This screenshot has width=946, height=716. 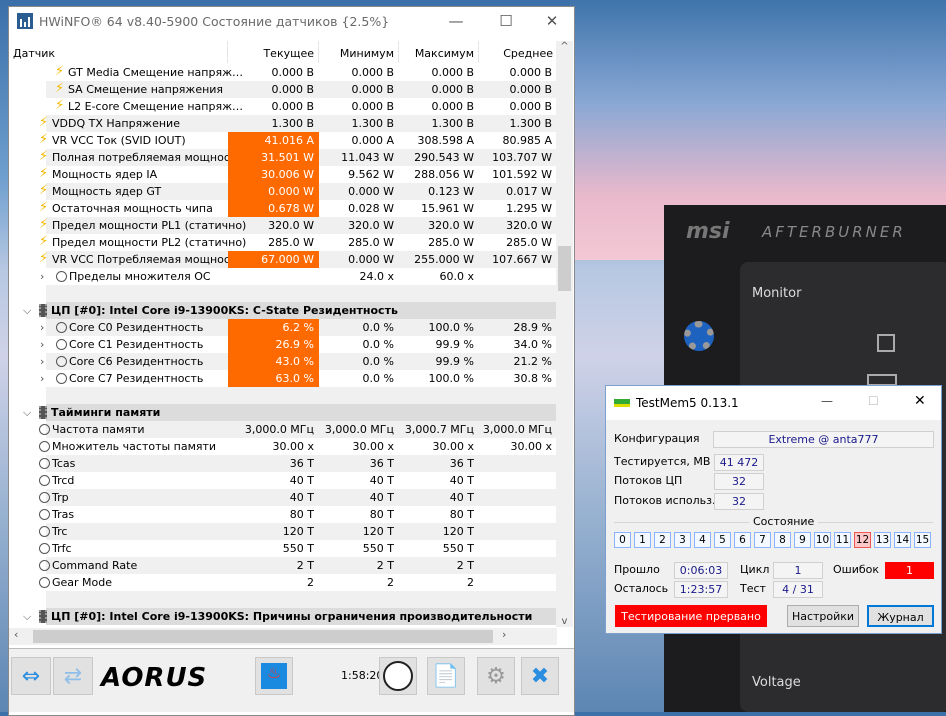 What do you see at coordinates (909, 570) in the screenshot?
I see `errors-value: 1` at bounding box center [909, 570].